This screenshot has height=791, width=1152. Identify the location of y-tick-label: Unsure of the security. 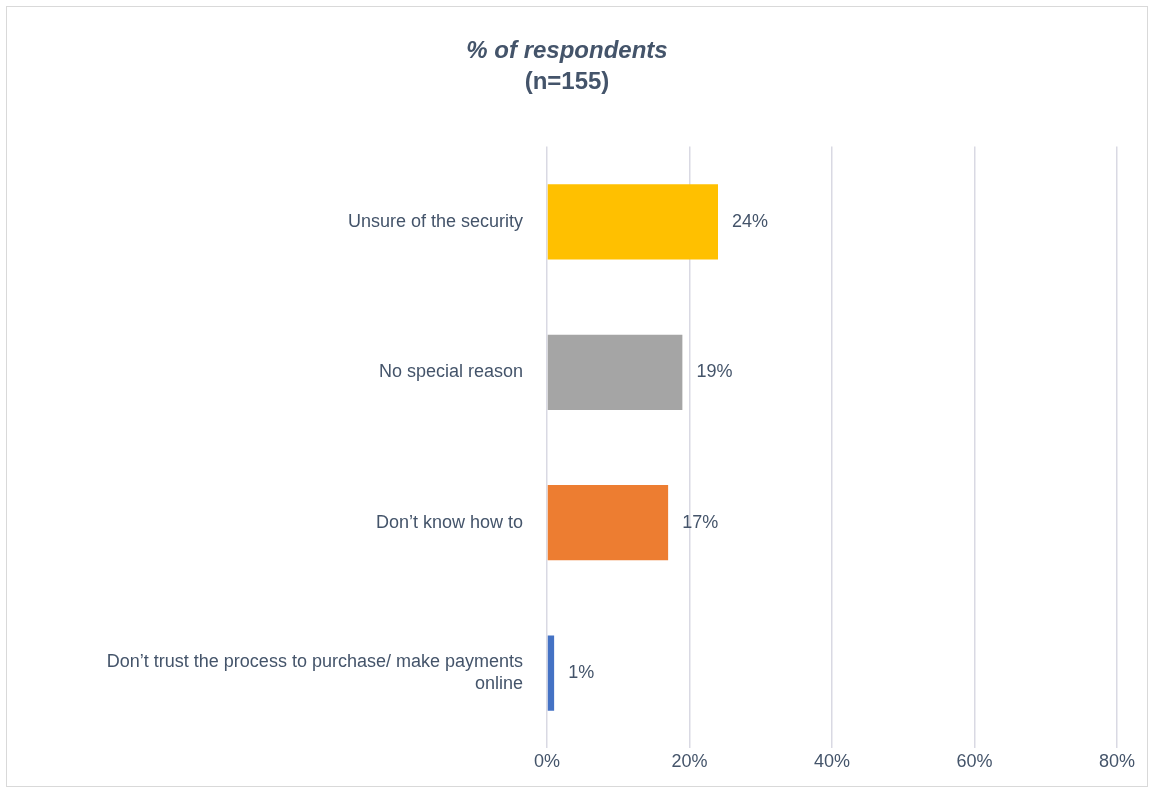
(435, 220).